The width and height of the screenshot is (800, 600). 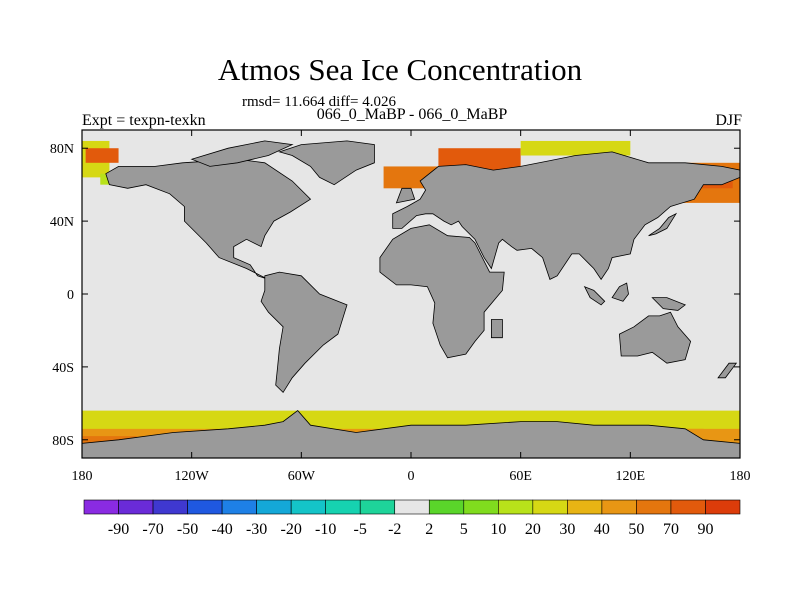 I want to click on colorbar-label: -70, so click(x=152, y=529).